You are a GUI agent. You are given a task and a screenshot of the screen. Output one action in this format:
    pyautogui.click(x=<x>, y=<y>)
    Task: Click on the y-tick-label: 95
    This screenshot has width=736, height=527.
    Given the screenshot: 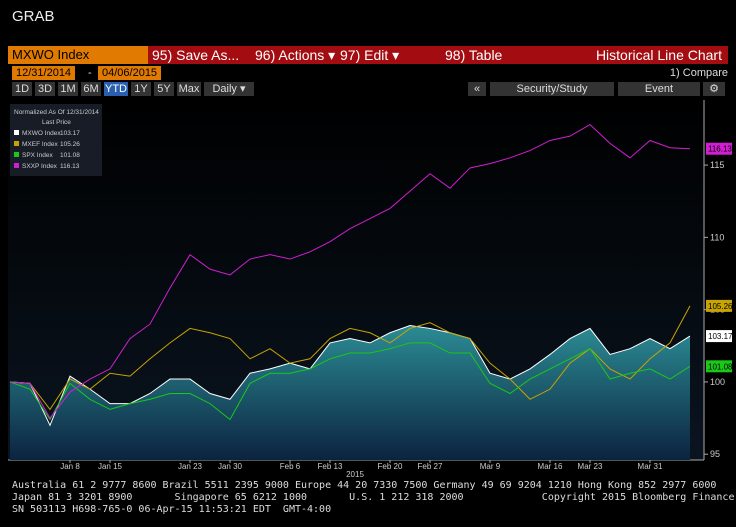 What is the action you would take?
    pyautogui.click(x=715, y=454)
    